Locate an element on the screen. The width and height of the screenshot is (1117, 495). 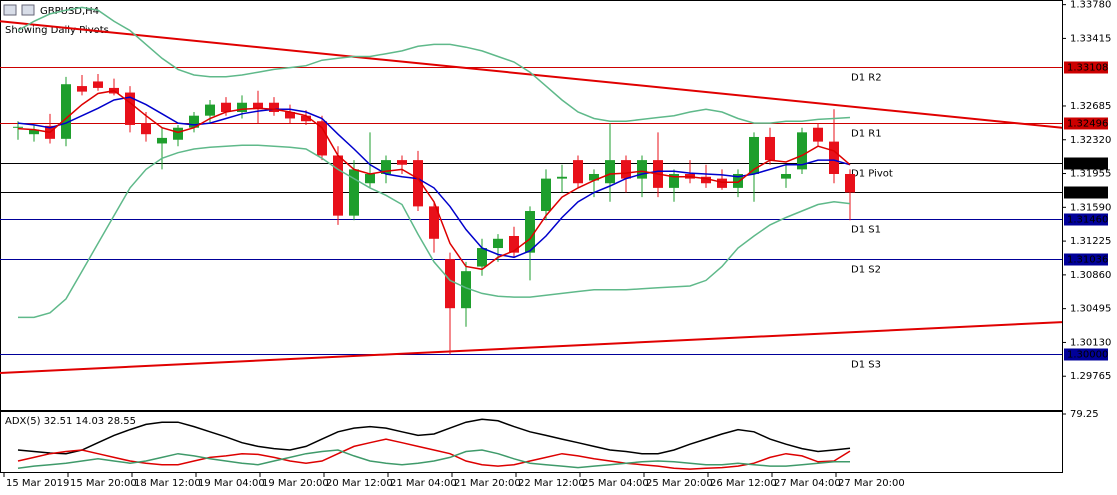
x-tick-label: 18 Mar 12:00 is located at coordinates (167, 483).